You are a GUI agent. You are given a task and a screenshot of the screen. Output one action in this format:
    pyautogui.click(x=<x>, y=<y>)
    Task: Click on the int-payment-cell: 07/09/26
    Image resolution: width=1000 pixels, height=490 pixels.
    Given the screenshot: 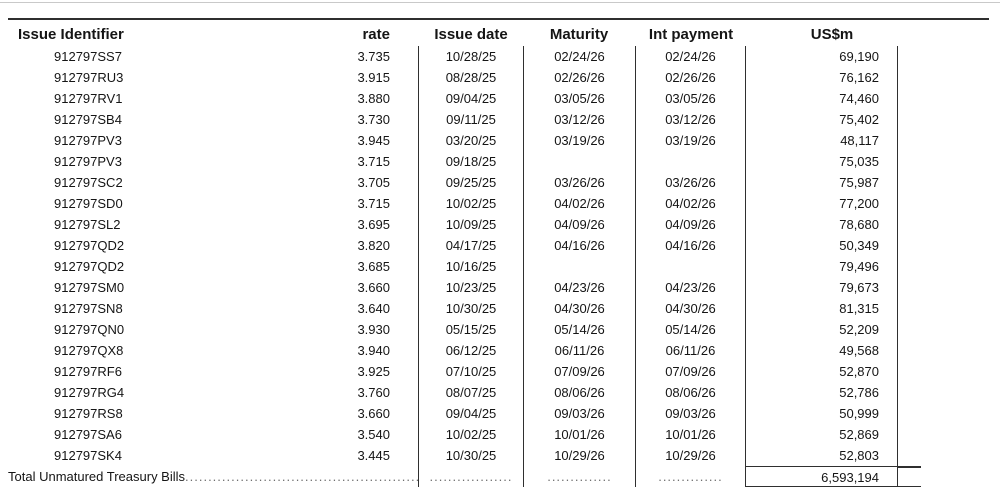 What is the action you would take?
    pyautogui.click(x=690, y=371)
    